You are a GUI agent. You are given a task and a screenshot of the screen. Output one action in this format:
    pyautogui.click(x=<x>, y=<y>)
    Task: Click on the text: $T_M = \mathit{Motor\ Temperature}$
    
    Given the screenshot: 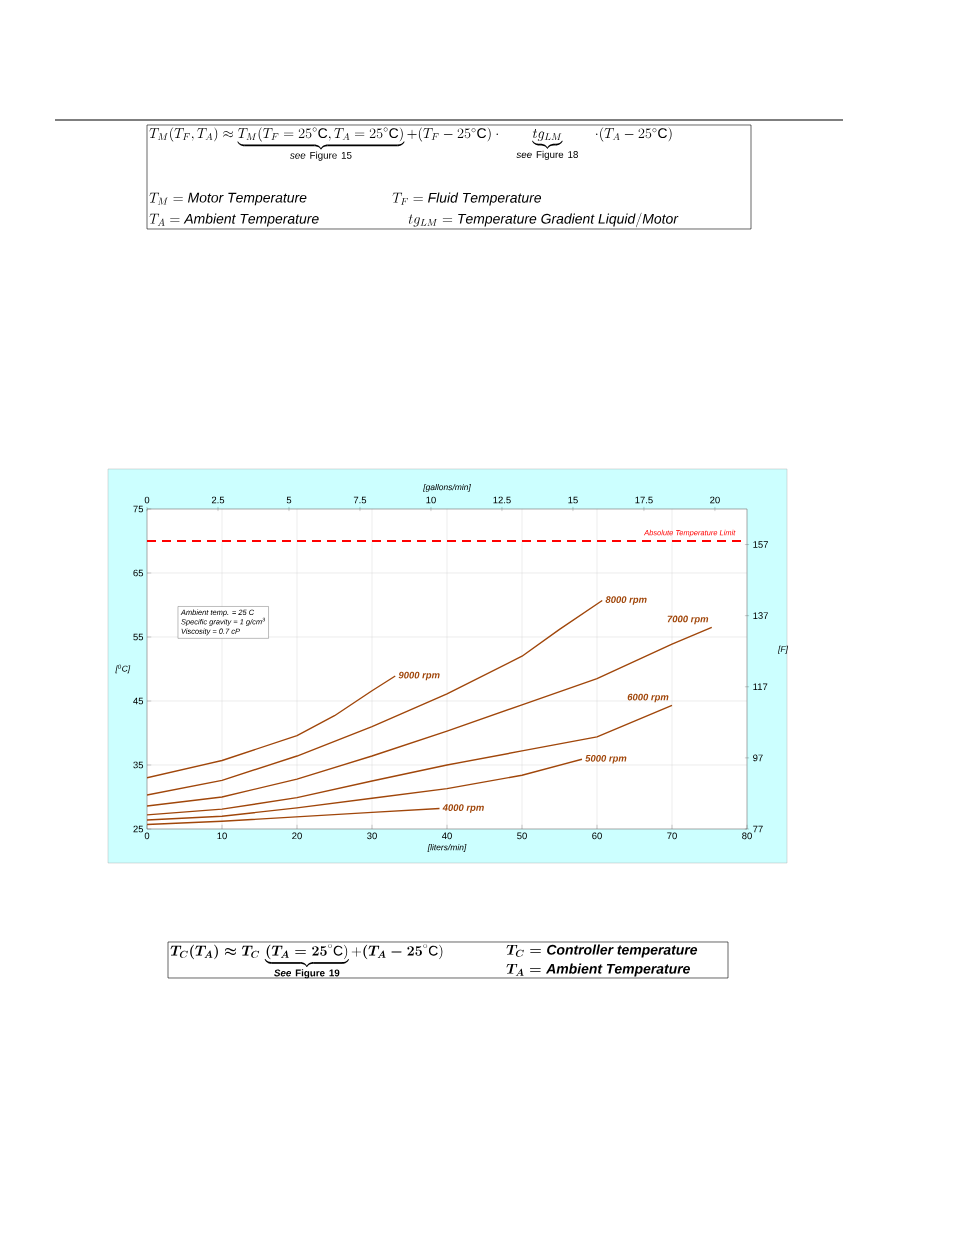 What is the action you would take?
    pyautogui.click(x=228, y=199)
    